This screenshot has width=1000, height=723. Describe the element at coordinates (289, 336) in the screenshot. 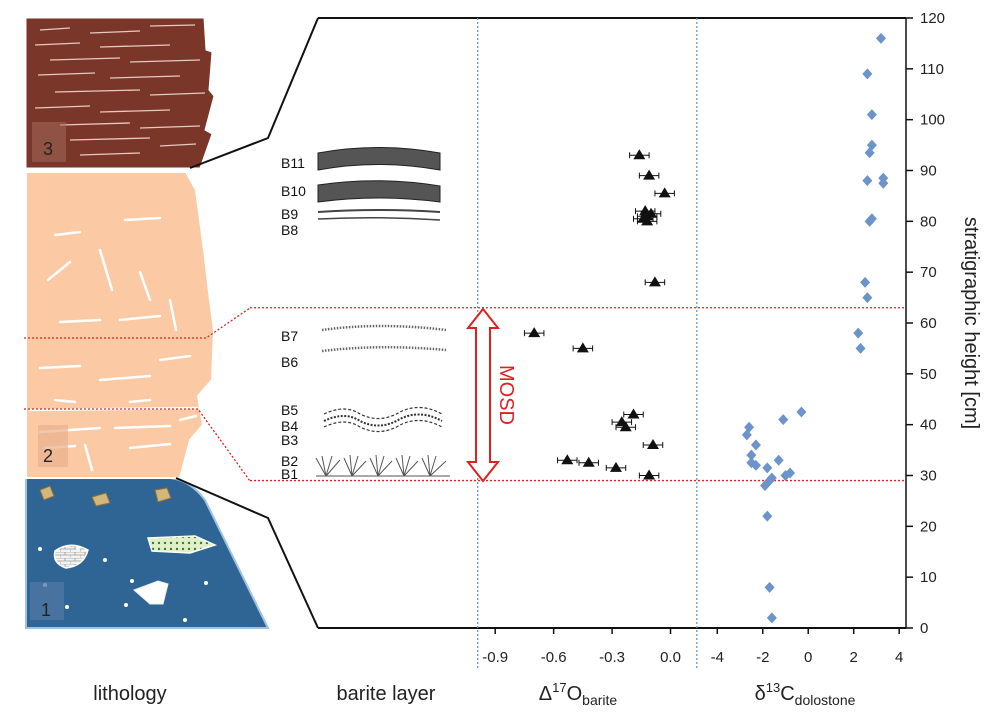

I see `barite-layer-label-b7: B7` at that location.